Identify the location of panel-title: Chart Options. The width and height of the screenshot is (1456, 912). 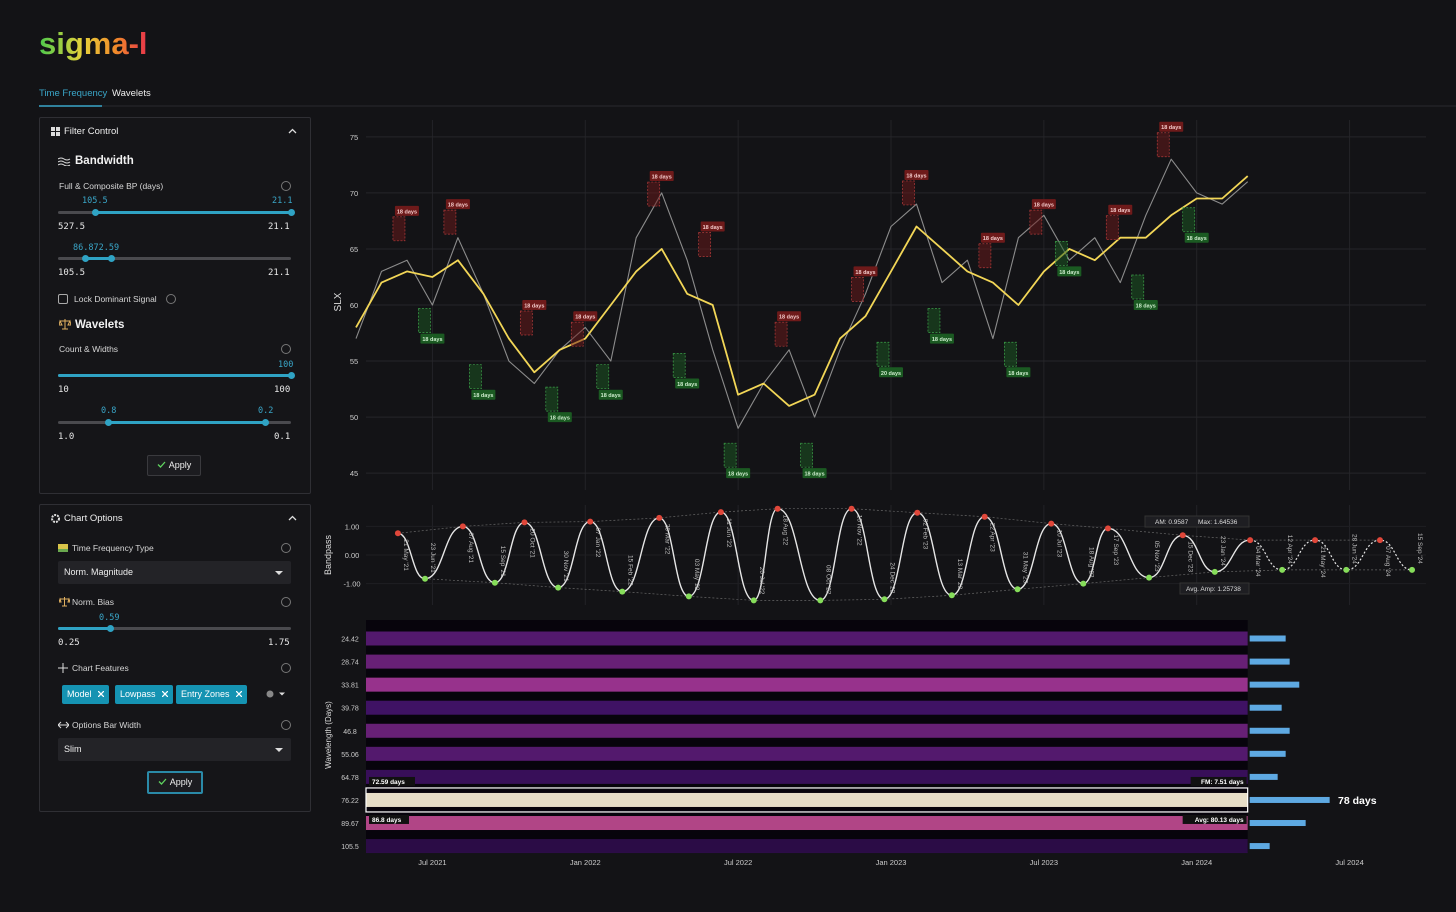
(93, 518).